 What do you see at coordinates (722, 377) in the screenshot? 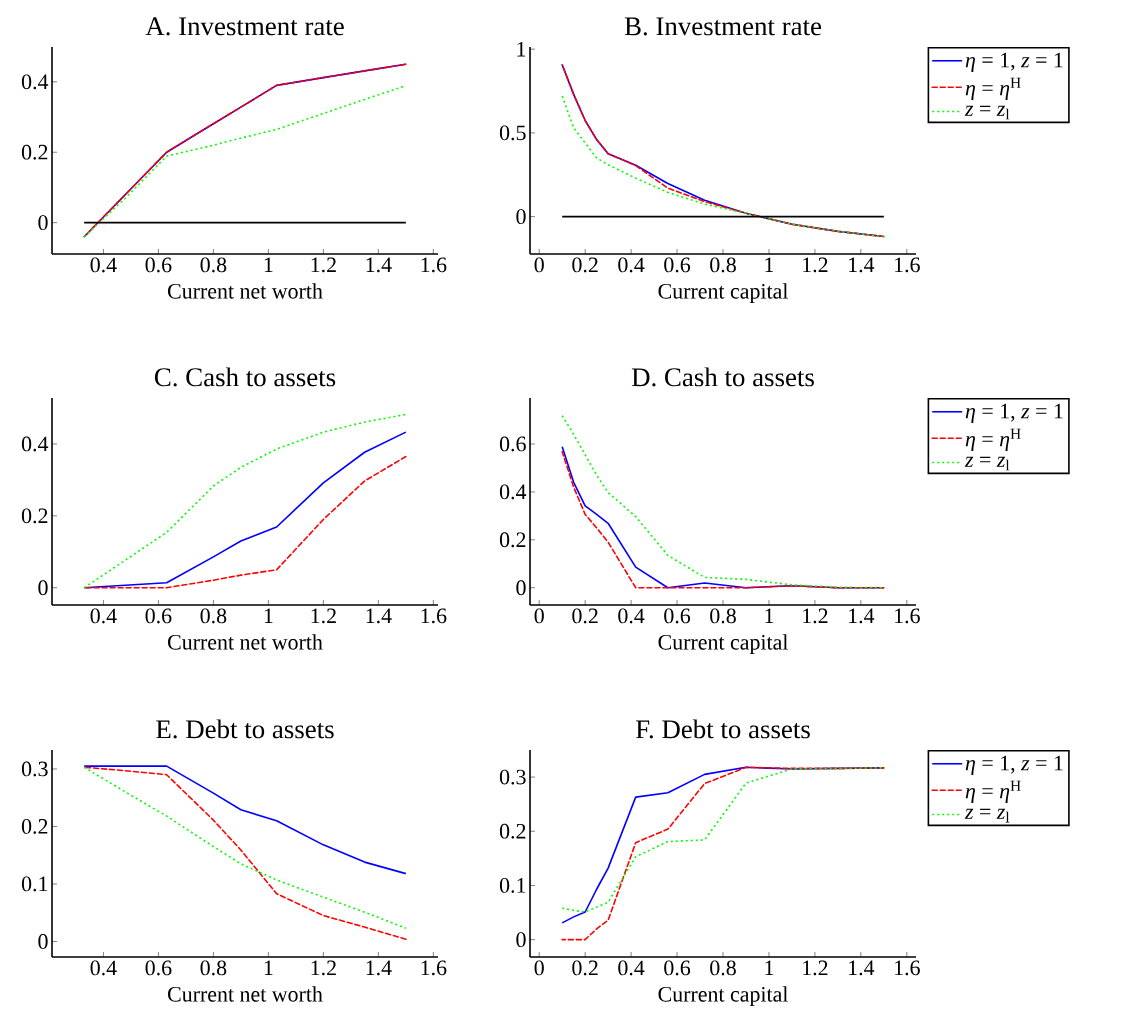
I see `chart-title: D. Cash to assets` at bounding box center [722, 377].